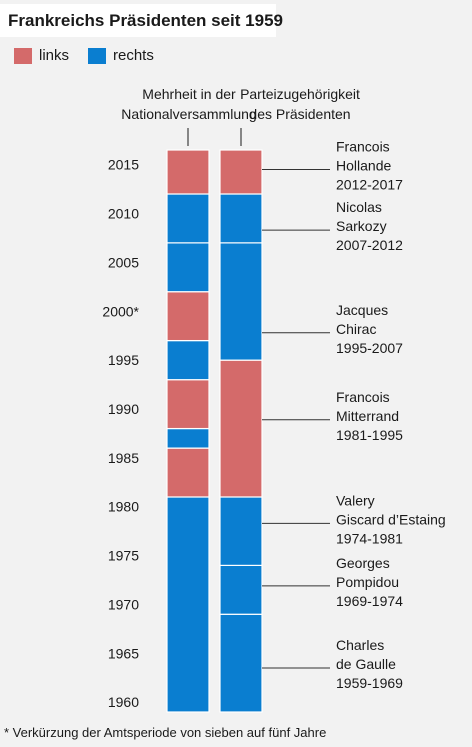  Describe the element at coordinates (123, 262) in the screenshot. I see `y-tick-label: 2005` at that location.